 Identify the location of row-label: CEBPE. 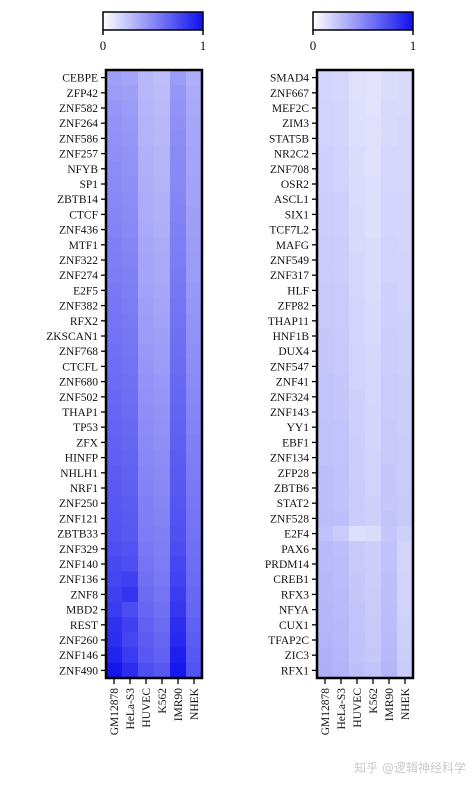
(80, 79).